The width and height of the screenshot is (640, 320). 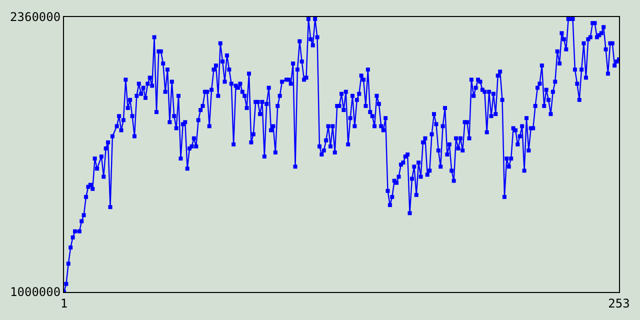 What do you see at coordinates (619, 303) in the screenshot?
I see `x-tick-label: 253` at bounding box center [619, 303].